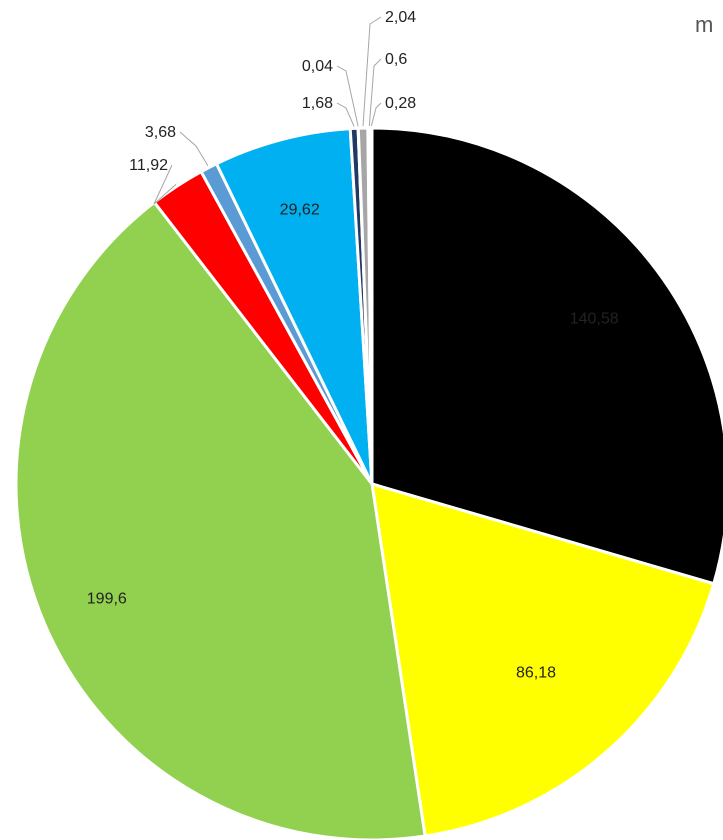 This screenshot has width=723, height=840. I want to click on data-label-1: 86,18, so click(536, 673).